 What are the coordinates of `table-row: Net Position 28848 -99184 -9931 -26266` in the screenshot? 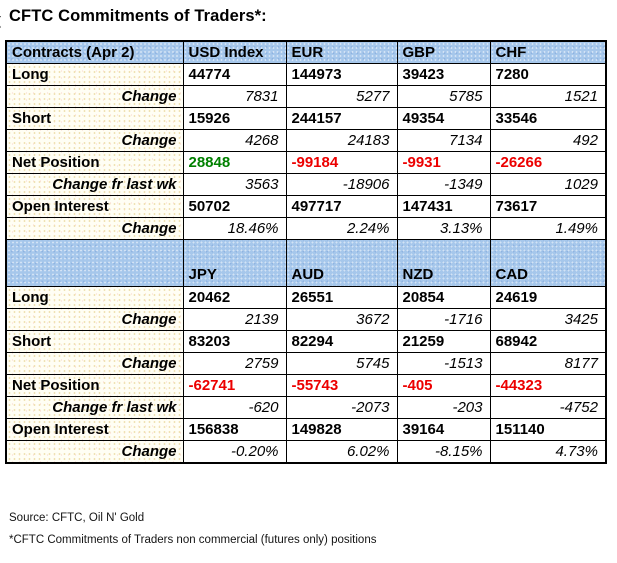 It's located at (306, 162).